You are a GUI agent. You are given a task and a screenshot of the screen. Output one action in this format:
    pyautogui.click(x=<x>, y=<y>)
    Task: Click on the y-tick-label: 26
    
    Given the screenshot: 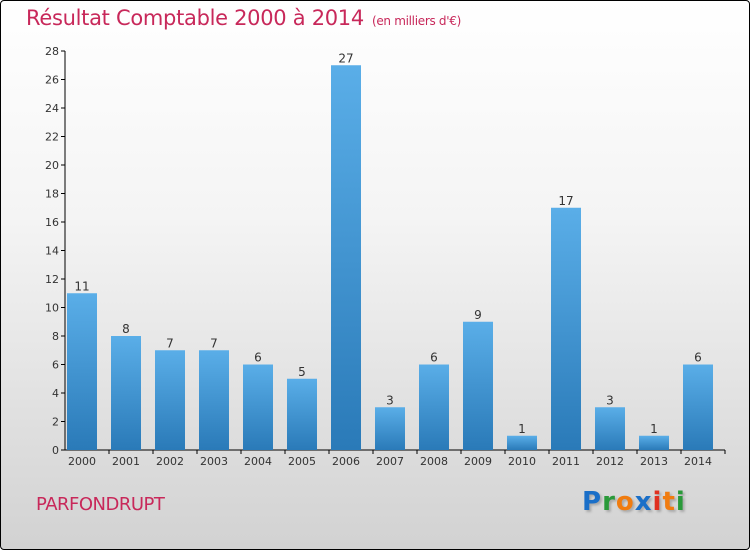 What is the action you would take?
    pyautogui.click(x=52, y=80)
    